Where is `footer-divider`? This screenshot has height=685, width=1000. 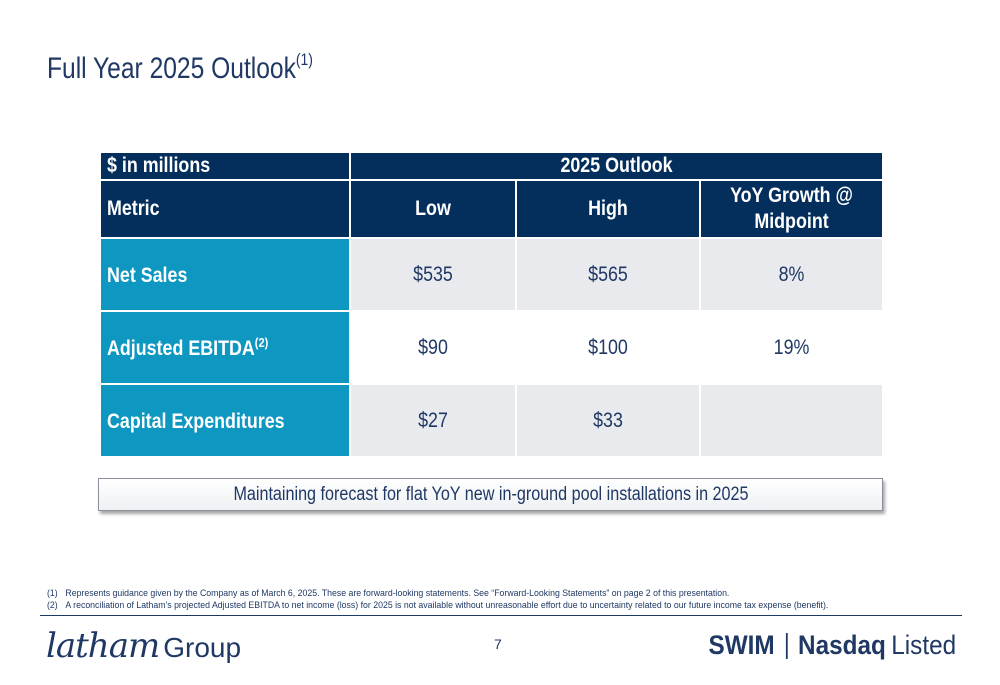 footer-divider is located at coordinates (501, 615).